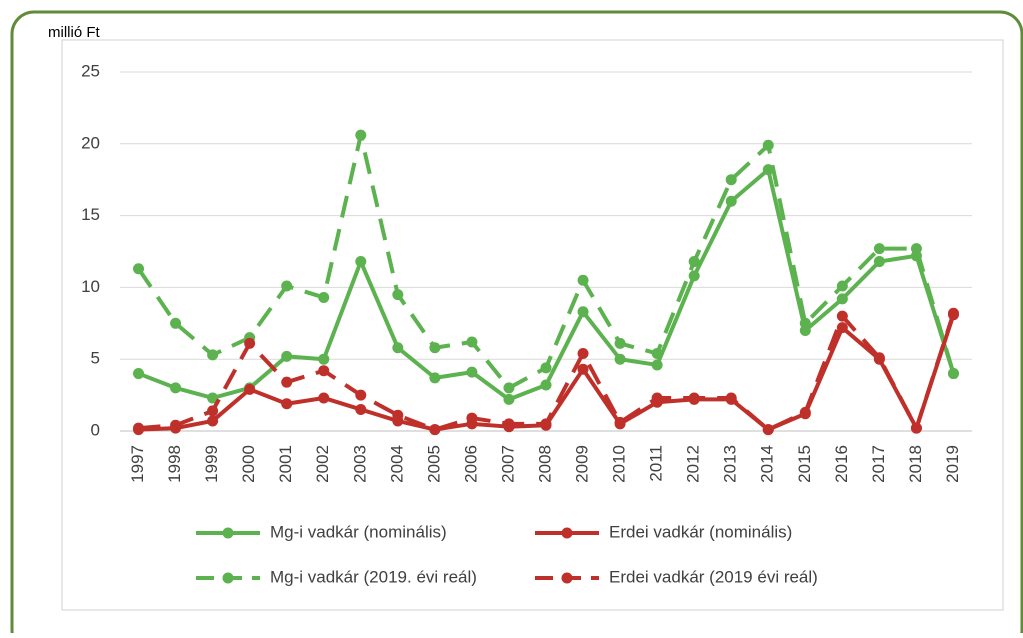 Image resolution: width=1023 pixels, height=638 pixels. Describe the element at coordinates (841, 464) in the screenshot. I see `x-tick-label: 2016` at that location.